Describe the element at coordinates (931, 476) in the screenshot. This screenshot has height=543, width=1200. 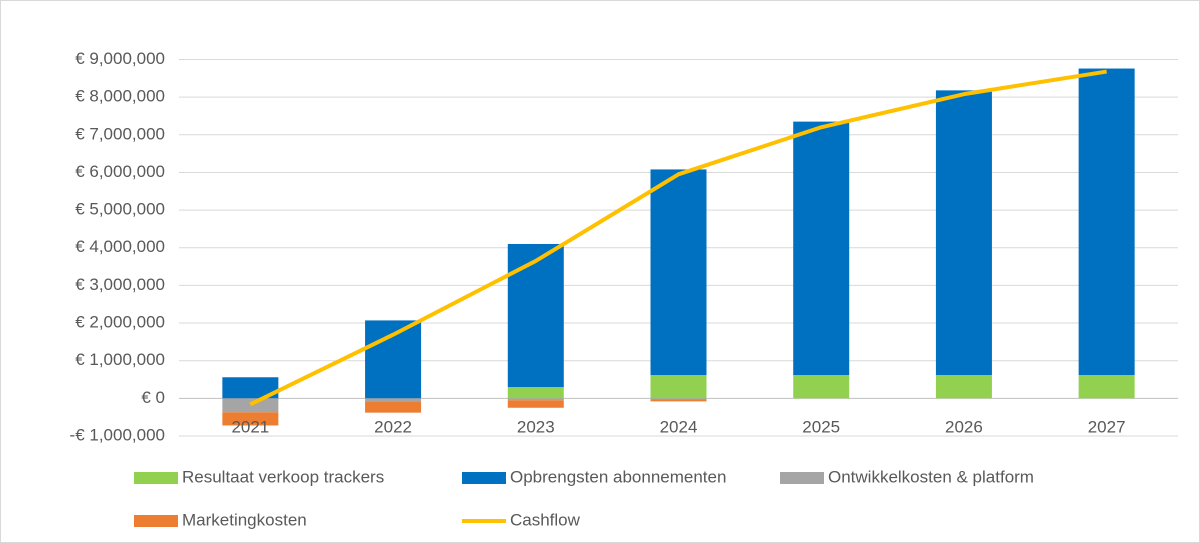
I see `legend-label: Ontwikkelkosten & platform` at that location.